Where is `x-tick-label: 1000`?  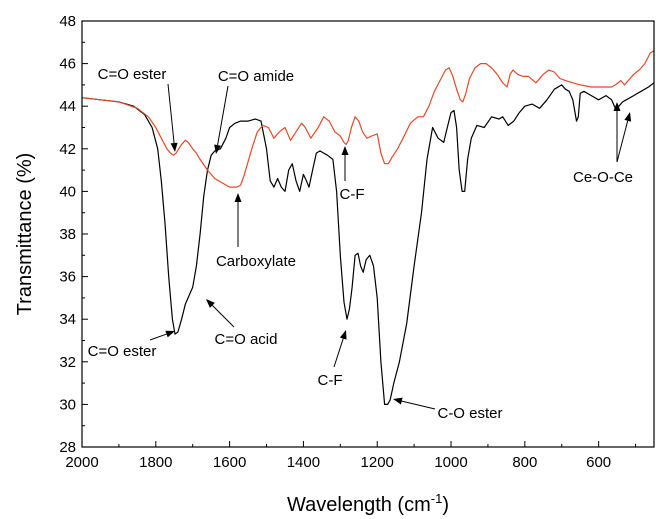
x-tick-label: 1000 is located at coordinates (450, 462).